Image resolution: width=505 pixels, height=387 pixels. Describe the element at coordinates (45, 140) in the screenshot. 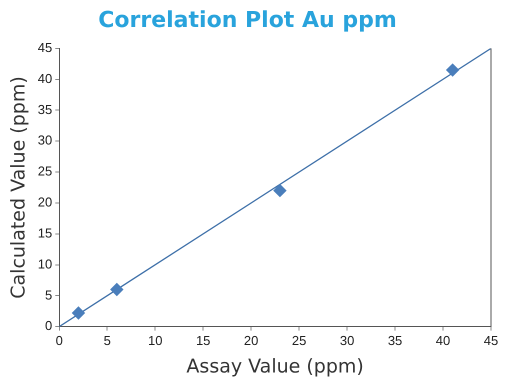

I see `y-tick-label: 30` at that location.